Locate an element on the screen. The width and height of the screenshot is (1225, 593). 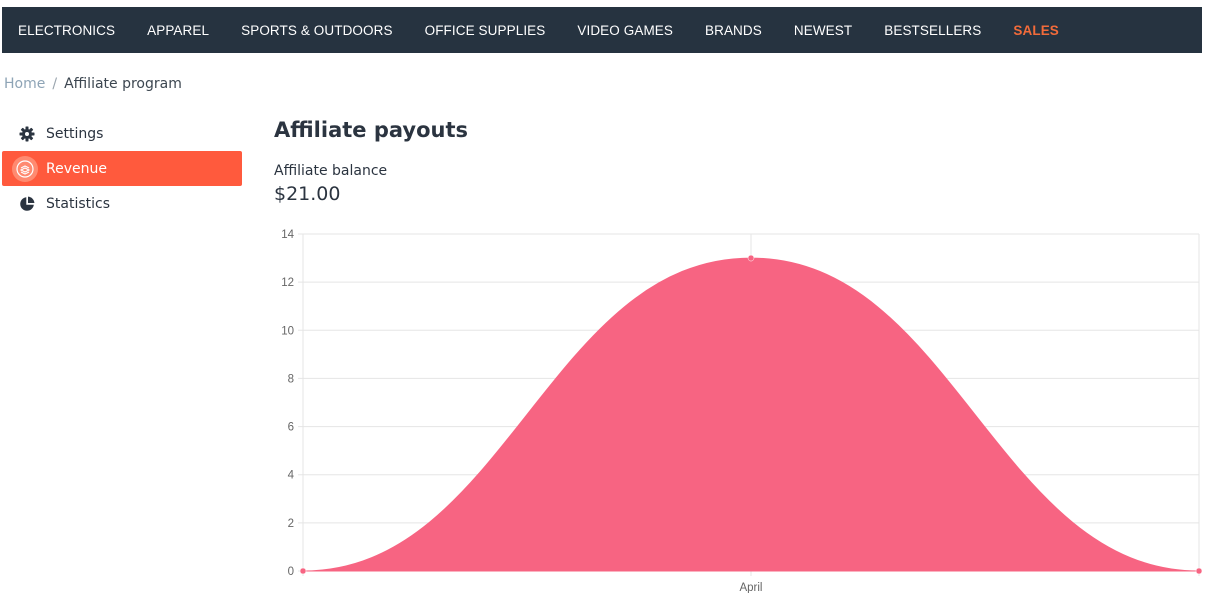
sidebar-item-revenue: Revenue is located at coordinates (122, 168).